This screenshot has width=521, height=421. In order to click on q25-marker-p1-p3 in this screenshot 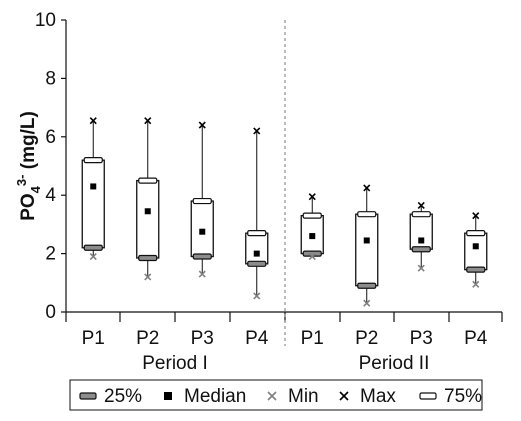, I will do `click(202, 256)`.